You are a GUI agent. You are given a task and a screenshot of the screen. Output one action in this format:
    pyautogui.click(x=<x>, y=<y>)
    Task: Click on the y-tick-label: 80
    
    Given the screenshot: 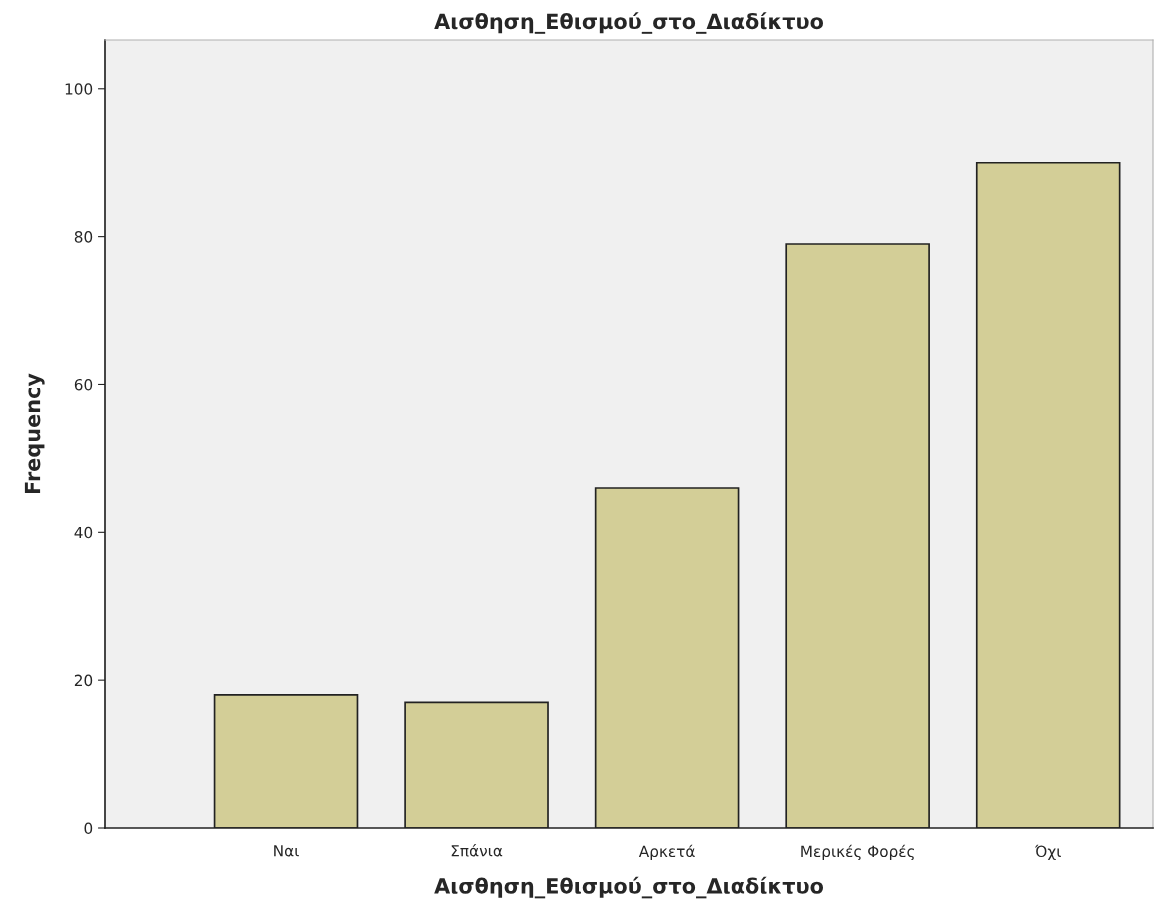 What is the action you would take?
    pyautogui.click(x=83, y=237)
    